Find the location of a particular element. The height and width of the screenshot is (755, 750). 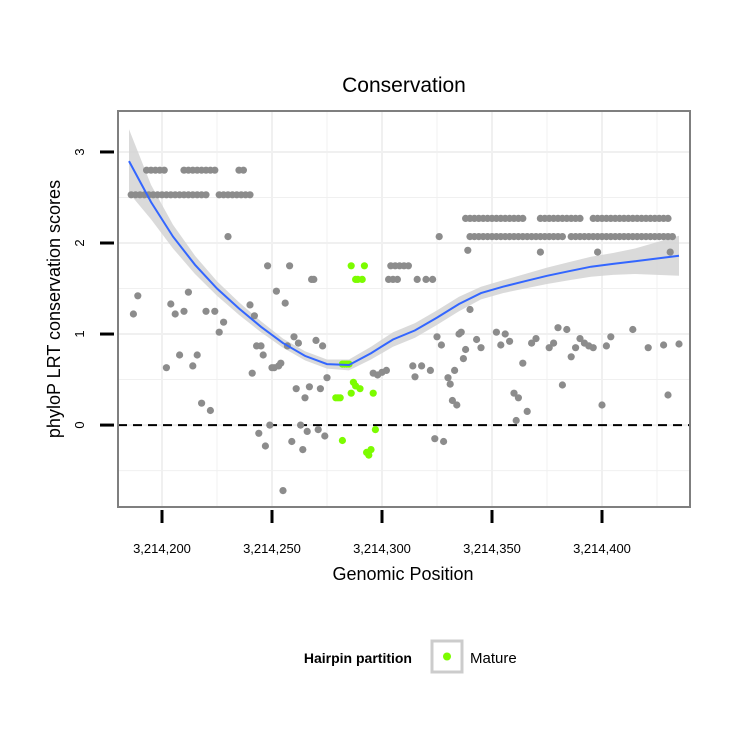

x-tick-label: 3,214,200 is located at coordinates (162, 548).